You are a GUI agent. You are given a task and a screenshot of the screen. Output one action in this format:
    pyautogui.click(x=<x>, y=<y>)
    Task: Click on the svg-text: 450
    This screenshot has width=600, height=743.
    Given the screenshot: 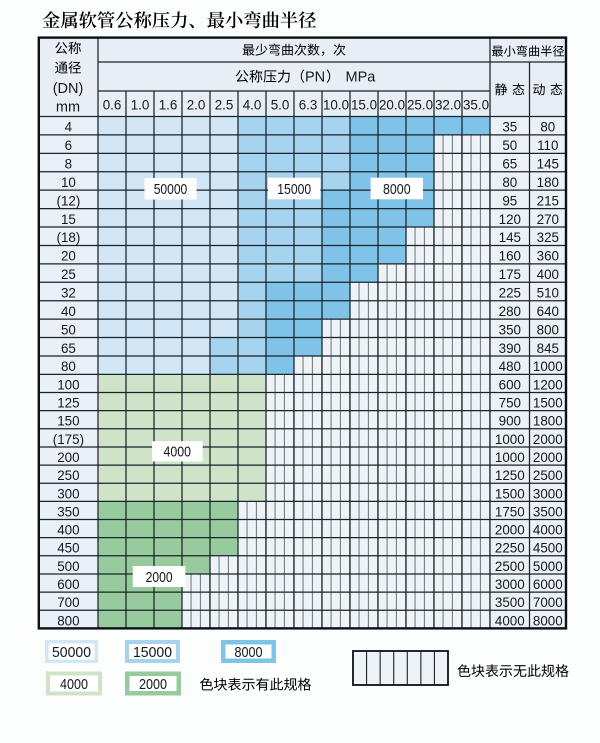 What is the action you would take?
    pyautogui.click(x=68, y=548)
    